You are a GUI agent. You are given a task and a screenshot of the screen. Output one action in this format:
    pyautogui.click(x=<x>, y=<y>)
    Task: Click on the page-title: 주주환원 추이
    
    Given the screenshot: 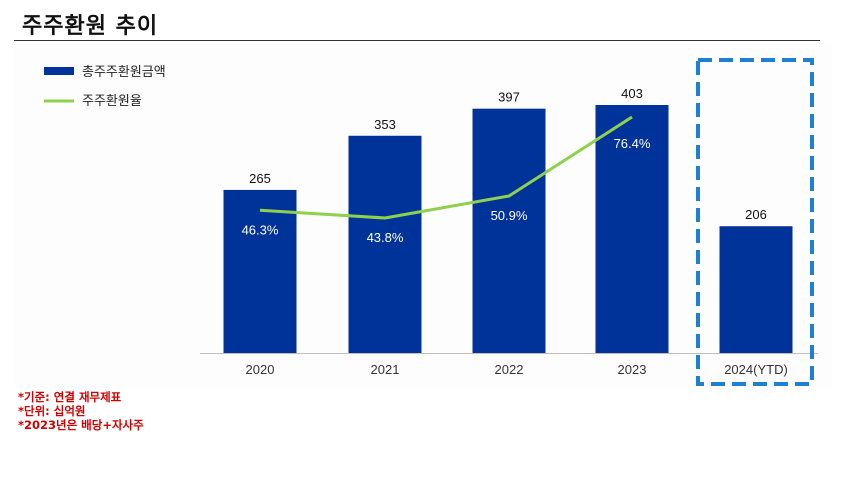 What is the action you would take?
    pyautogui.click(x=90, y=26)
    